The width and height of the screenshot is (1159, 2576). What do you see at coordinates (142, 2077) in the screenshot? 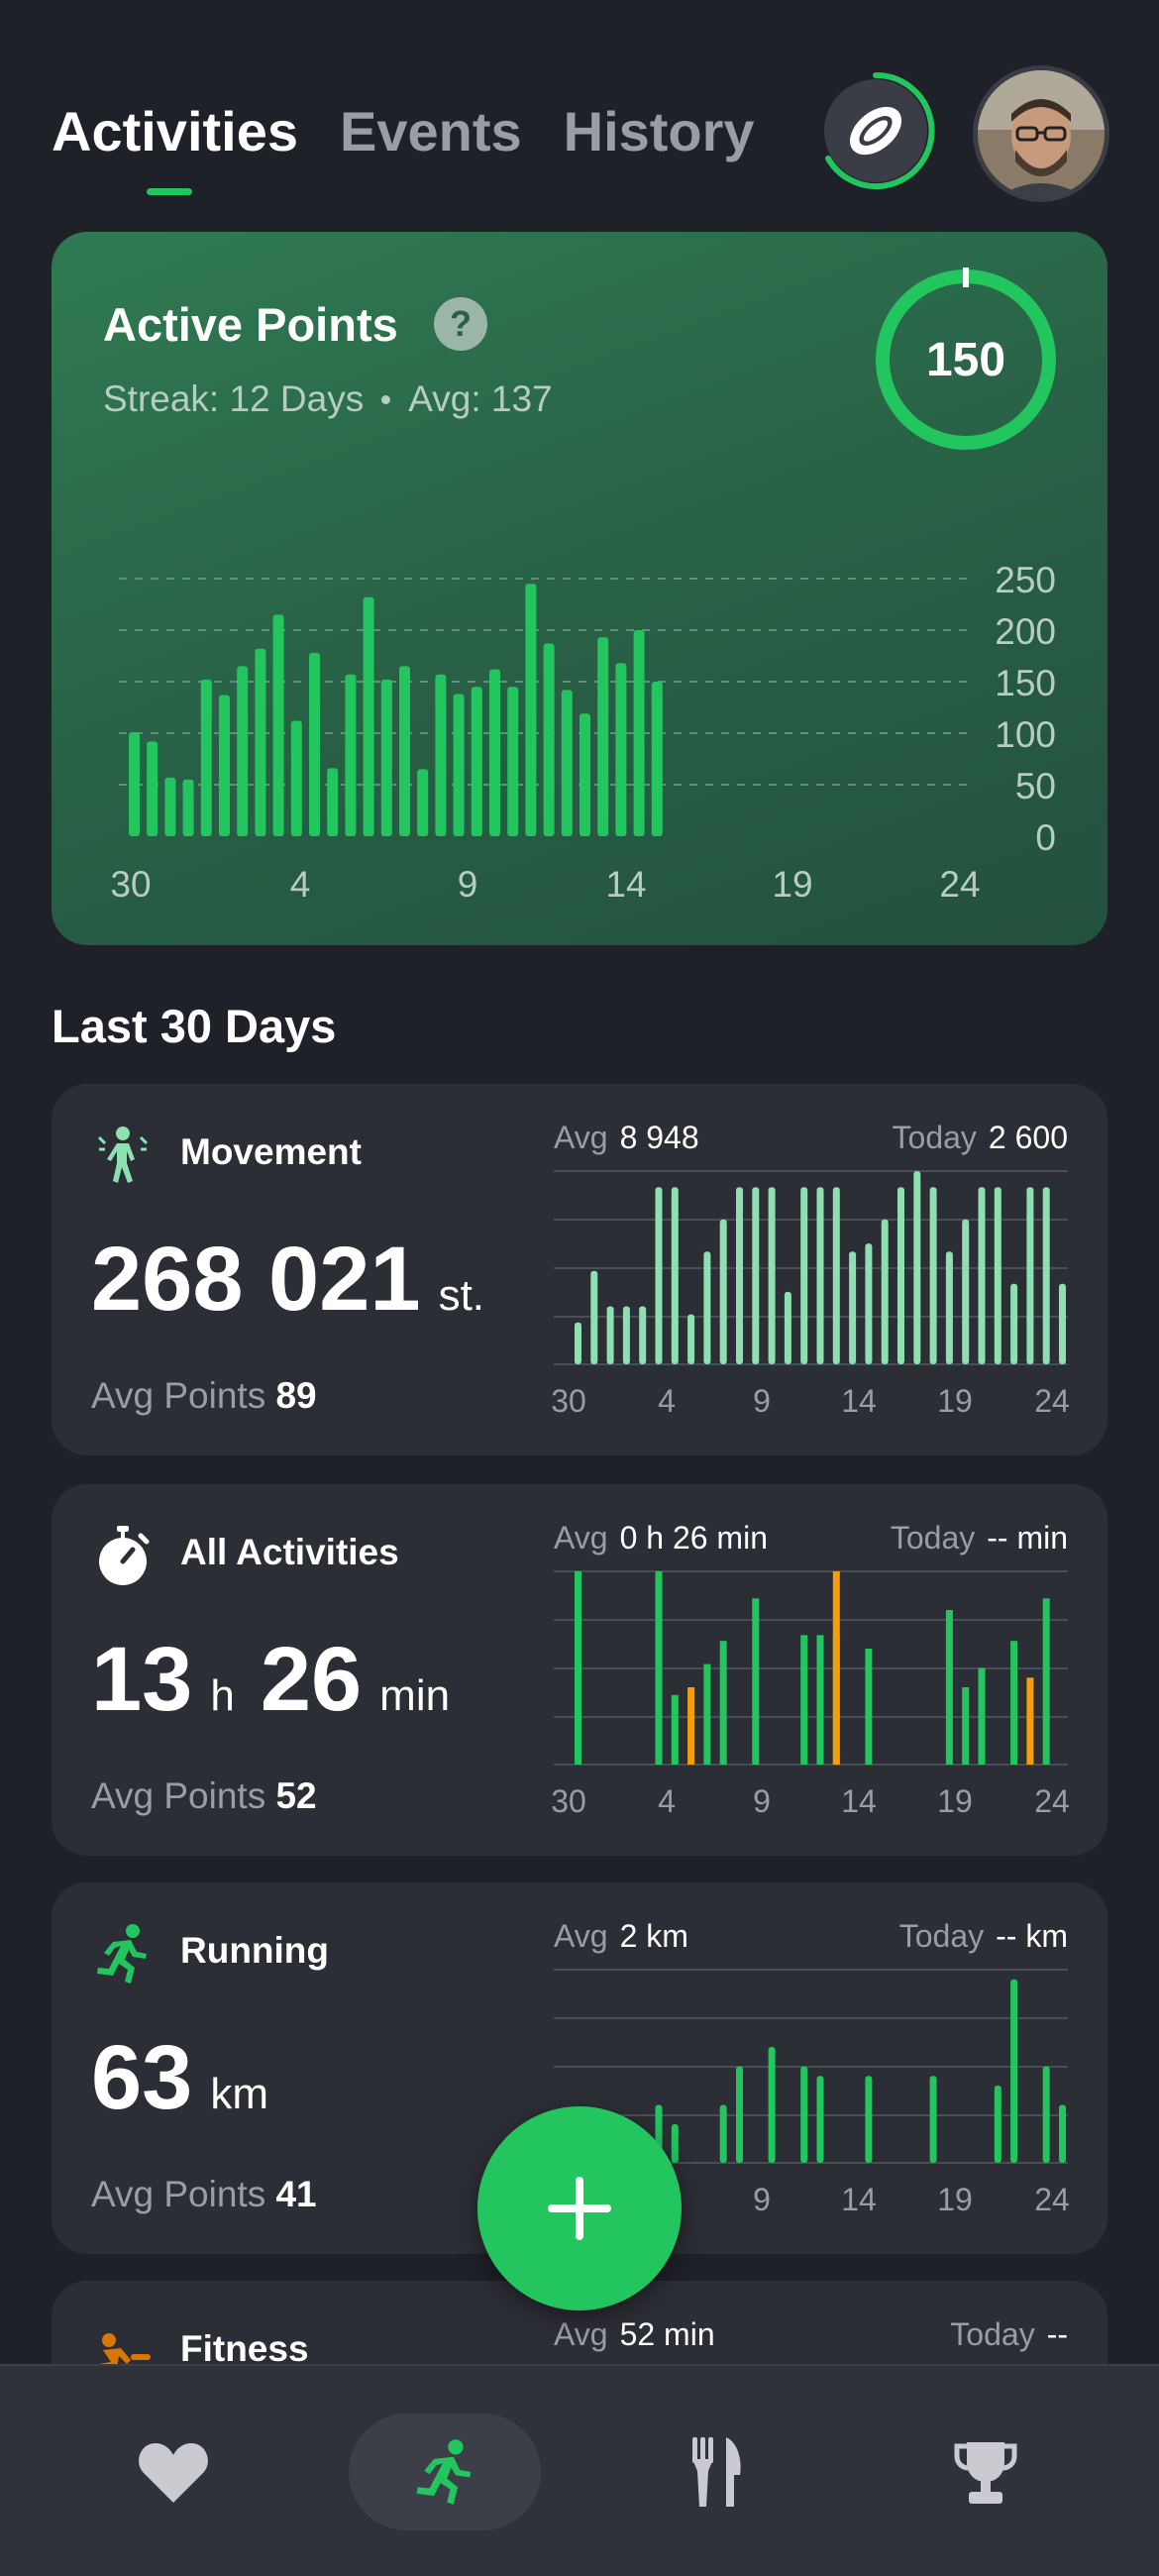
I see `running-value: 63` at bounding box center [142, 2077].